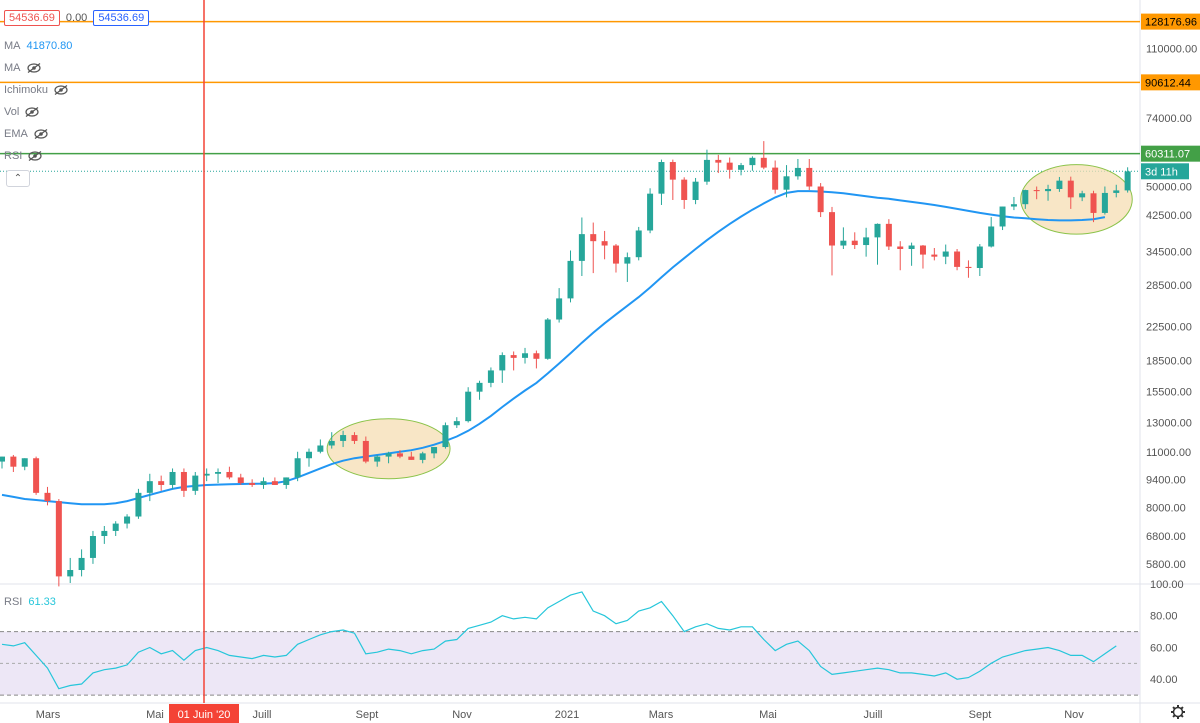 The width and height of the screenshot is (1200, 723). Describe the element at coordinates (121, 18) in the screenshot. I see `buy-price-box: 54536.69` at that location.